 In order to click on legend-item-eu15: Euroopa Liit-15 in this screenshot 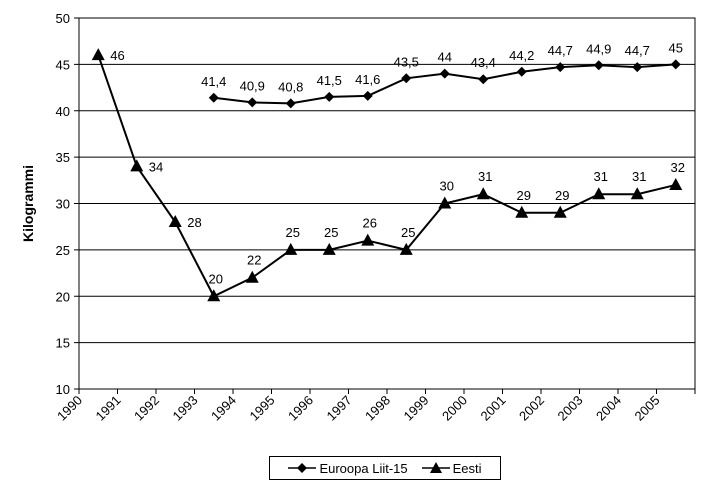, I will do `click(348, 468)`.